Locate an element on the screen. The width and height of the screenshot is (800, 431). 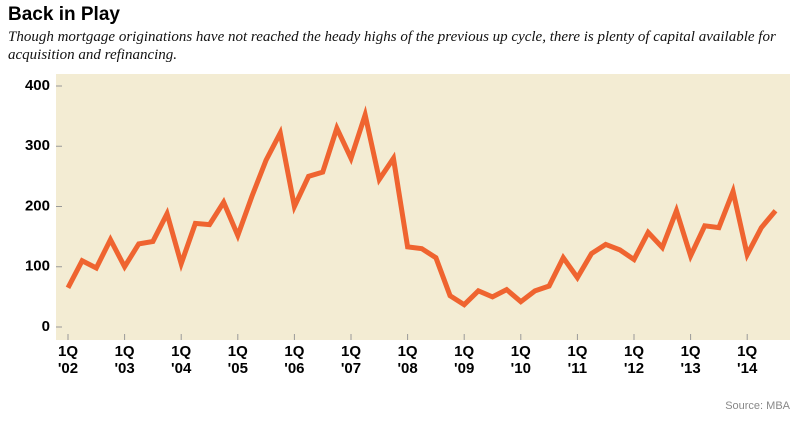
x-tick-label: 1Q '02 is located at coordinates (68, 360).